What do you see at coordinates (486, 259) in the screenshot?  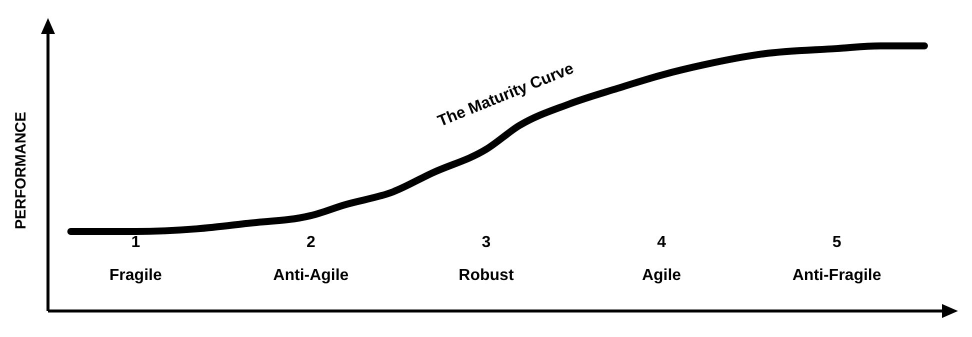 I see `x-tick-label: 3 Robust` at bounding box center [486, 259].